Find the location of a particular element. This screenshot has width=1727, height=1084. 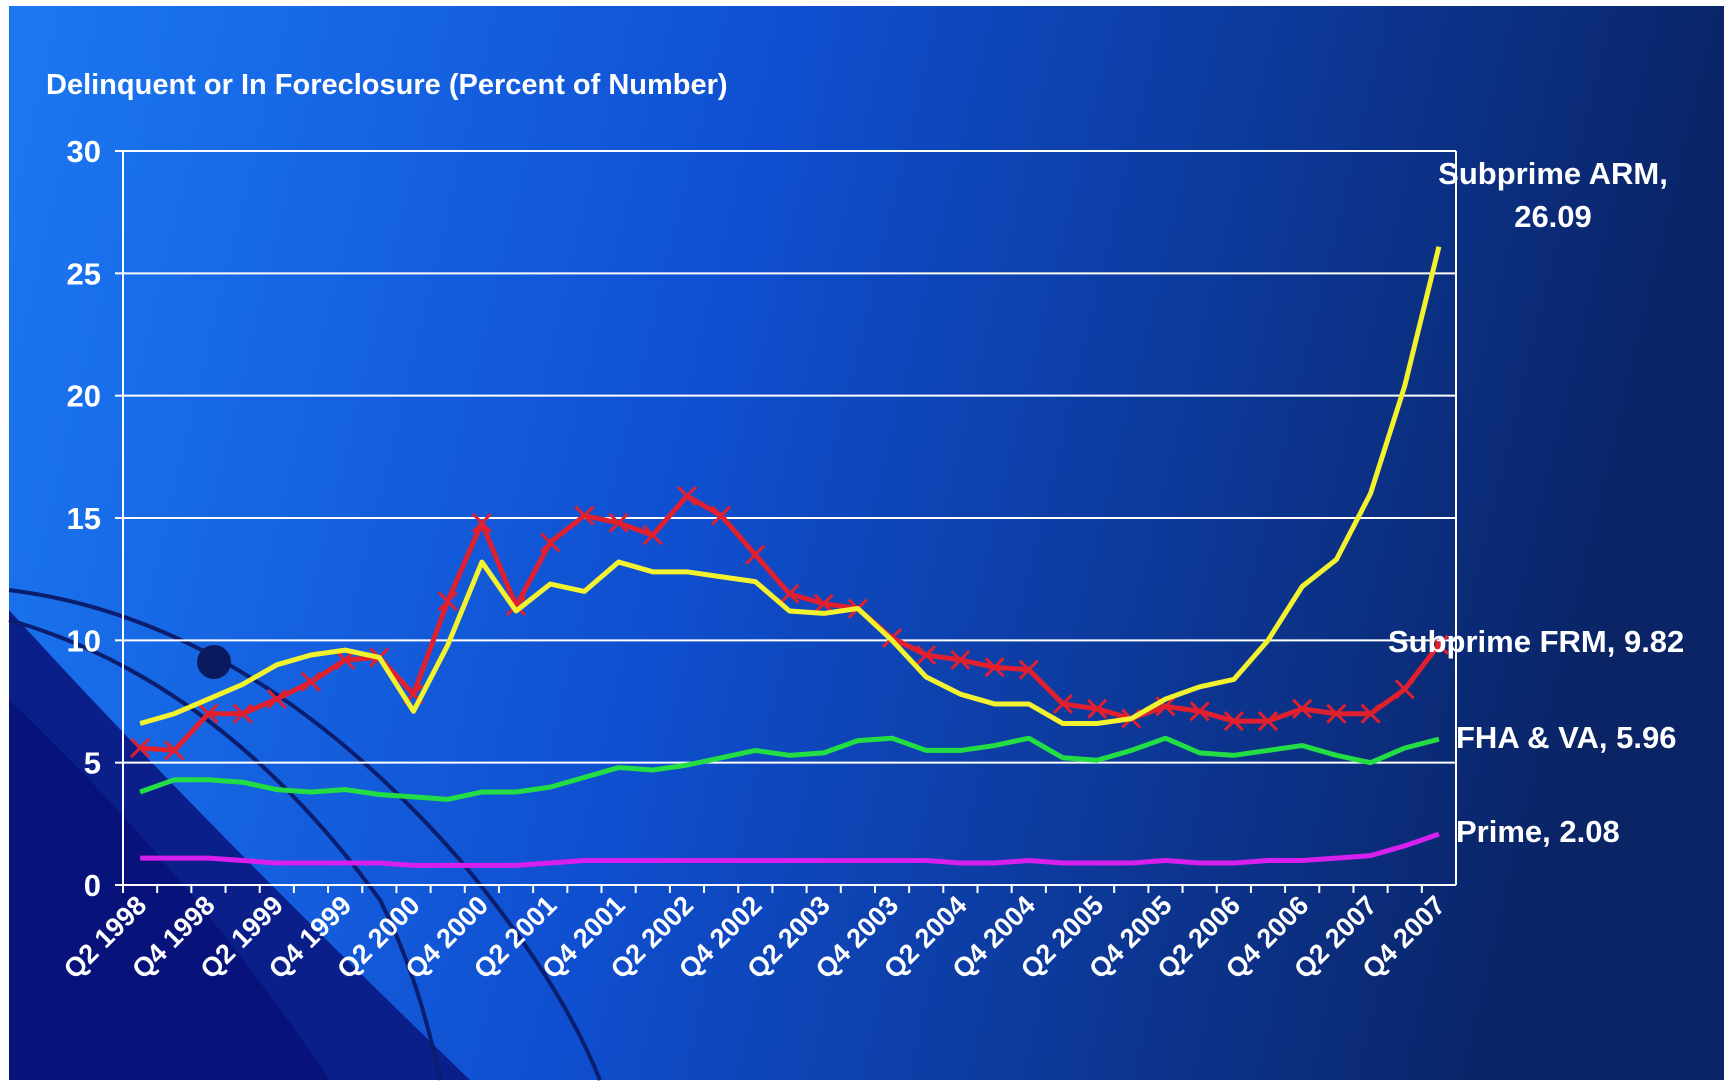

y-tick-label: 5 is located at coordinates (92, 763).